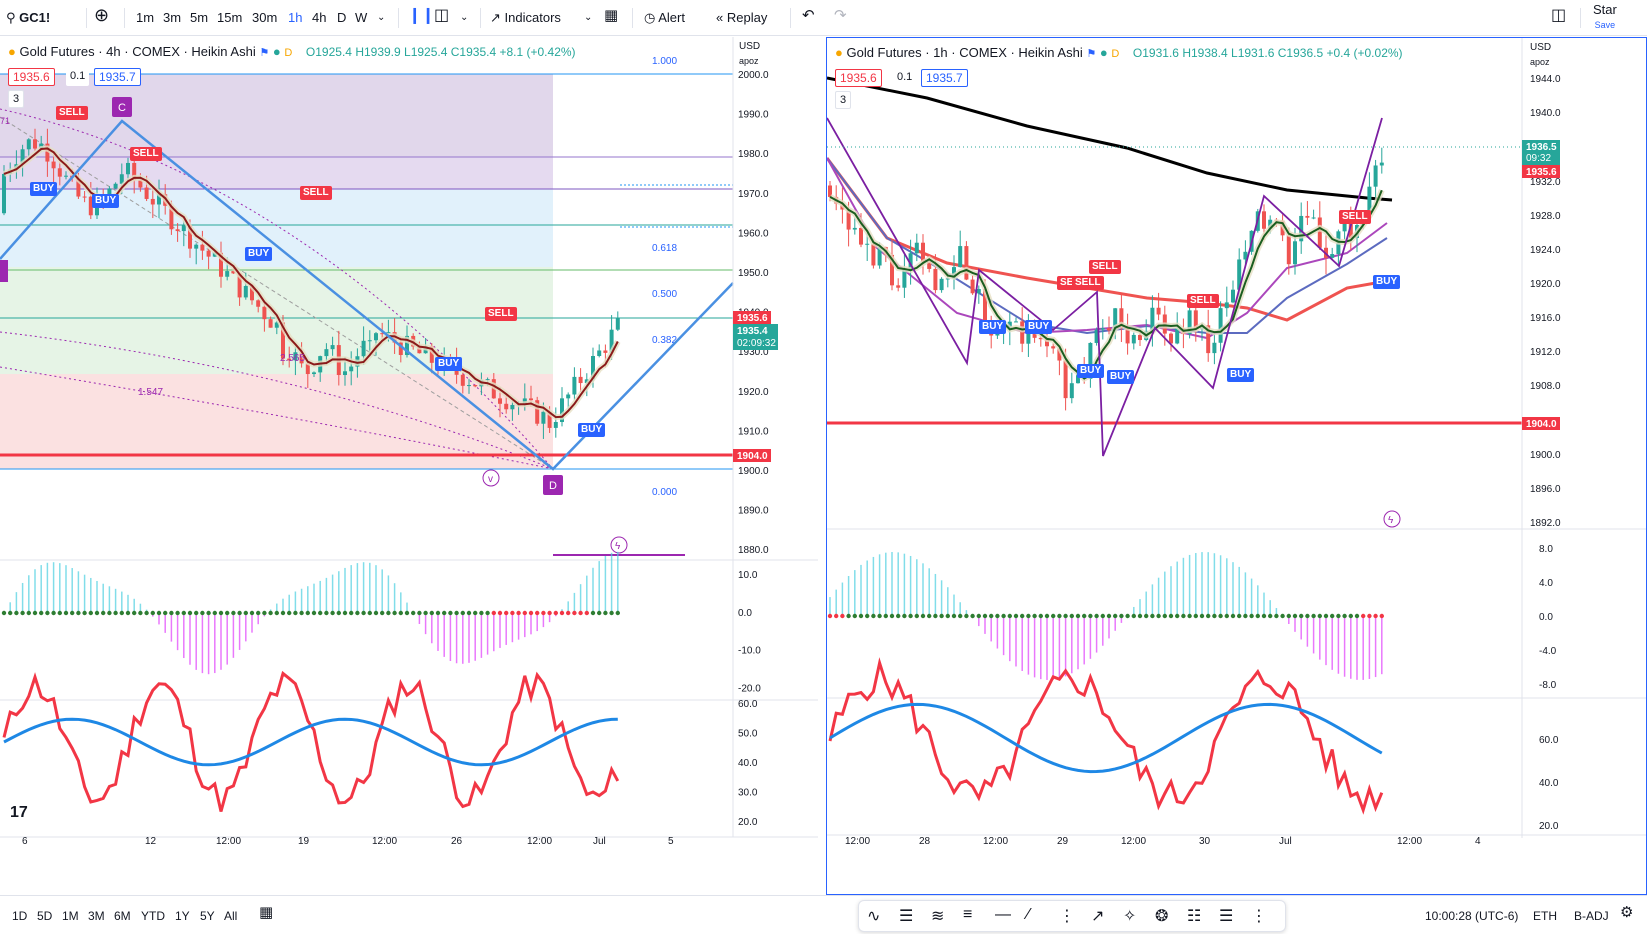 The height and width of the screenshot is (934, 1647). Describe the element at coordinates (122, 916) in the screenshot. I see `range-6m: 6M` at that location.